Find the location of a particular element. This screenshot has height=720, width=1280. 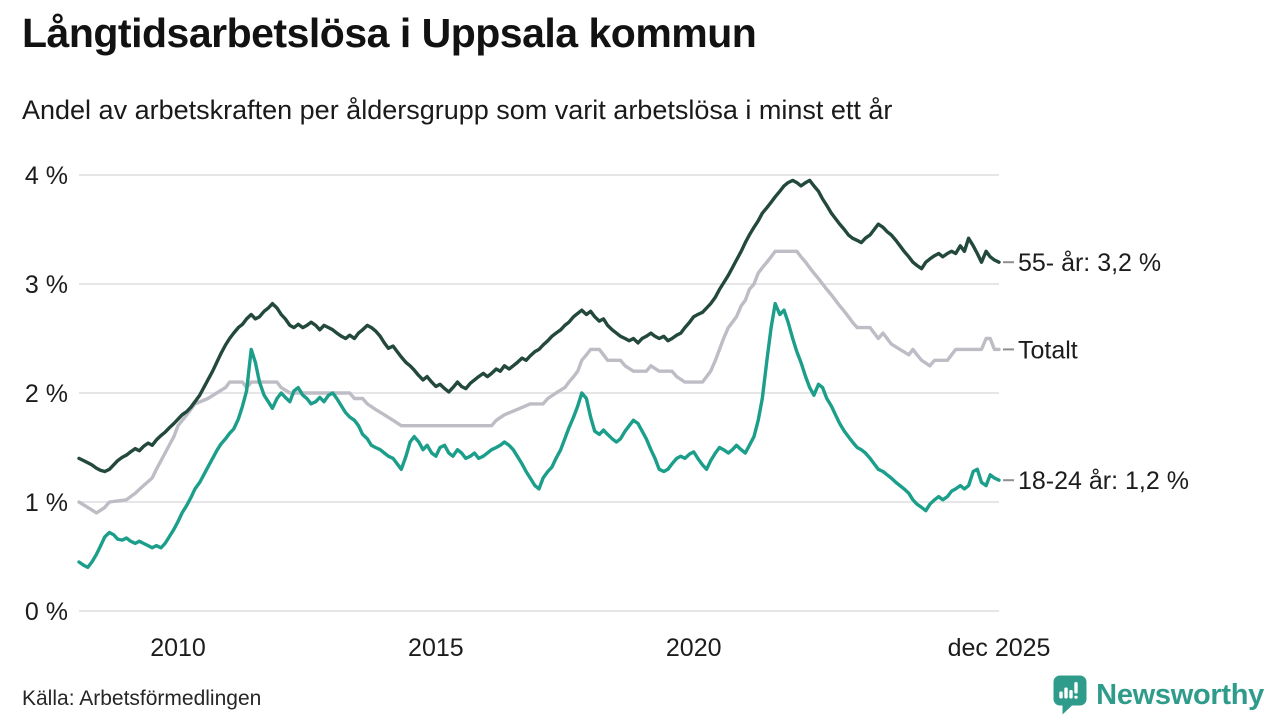

source-note: Källa: Arbetsförmedlingen is located at coordinates (142, 698).